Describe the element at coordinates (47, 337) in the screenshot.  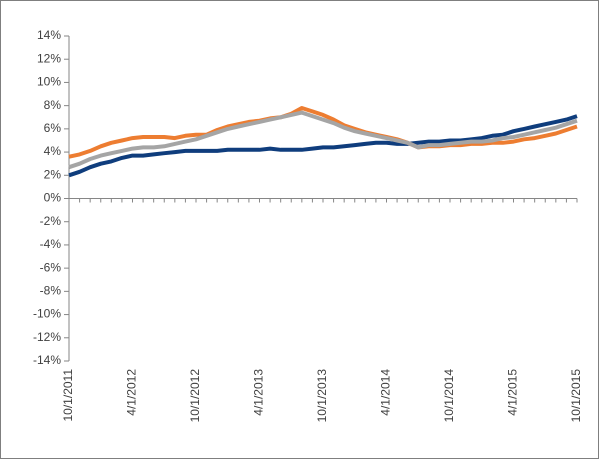
I see `y-tick-label: -12%` at that location.